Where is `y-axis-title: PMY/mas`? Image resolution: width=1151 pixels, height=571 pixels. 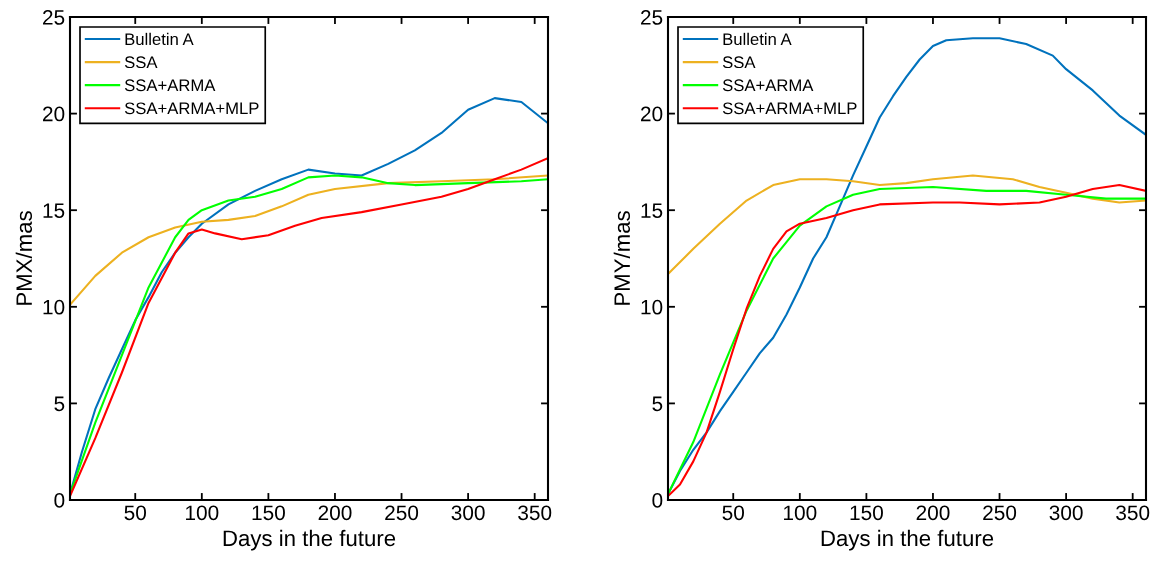 y-axis-title: PMY/mas is located at coordinates (622, 258).